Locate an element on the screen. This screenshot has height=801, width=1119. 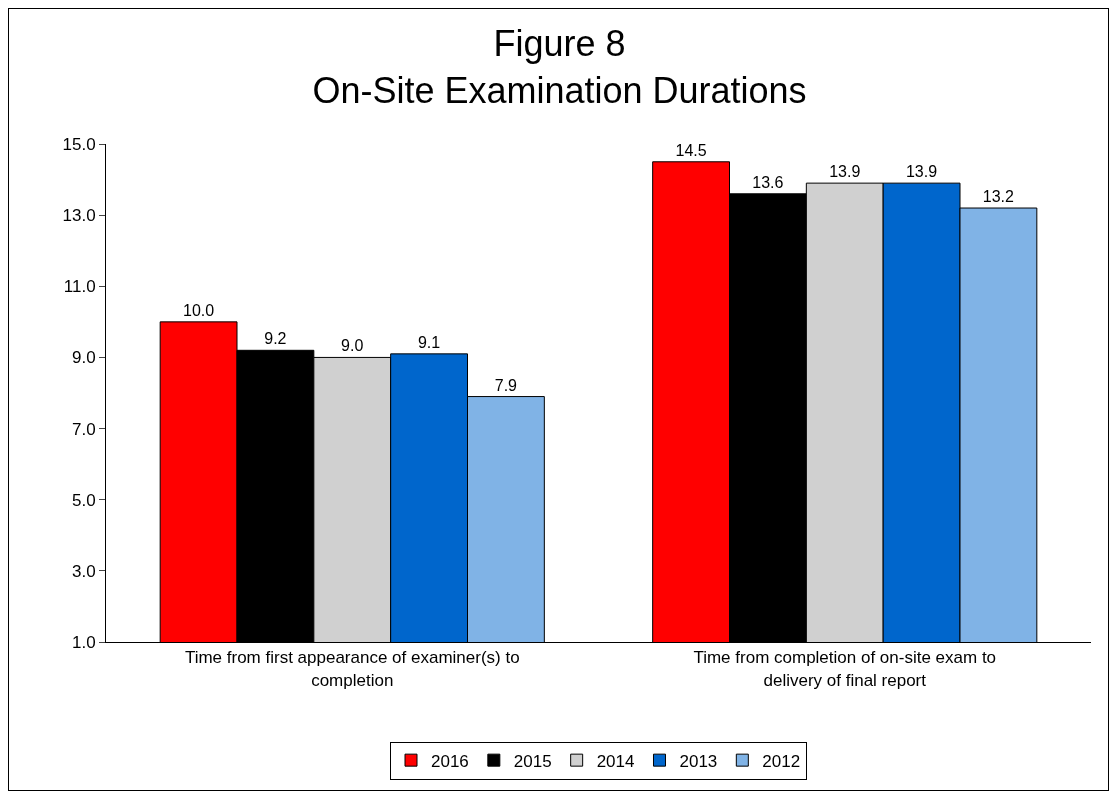
y-tick-label: 3.0 is located at coordinates (83, 571).